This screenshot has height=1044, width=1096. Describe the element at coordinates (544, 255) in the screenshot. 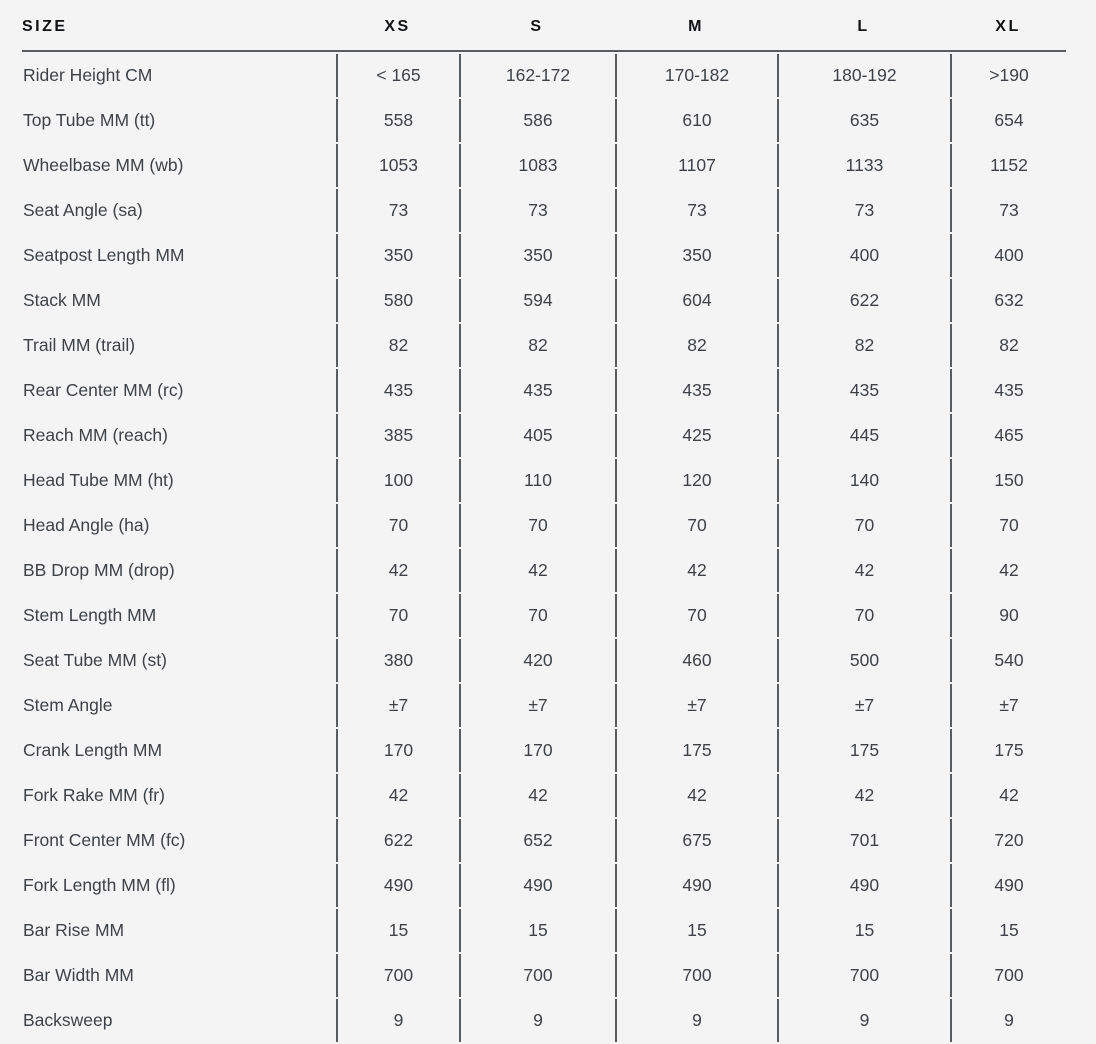

I see `table-row: Seatpost Length MM 350 350 350 400 400` at that location.